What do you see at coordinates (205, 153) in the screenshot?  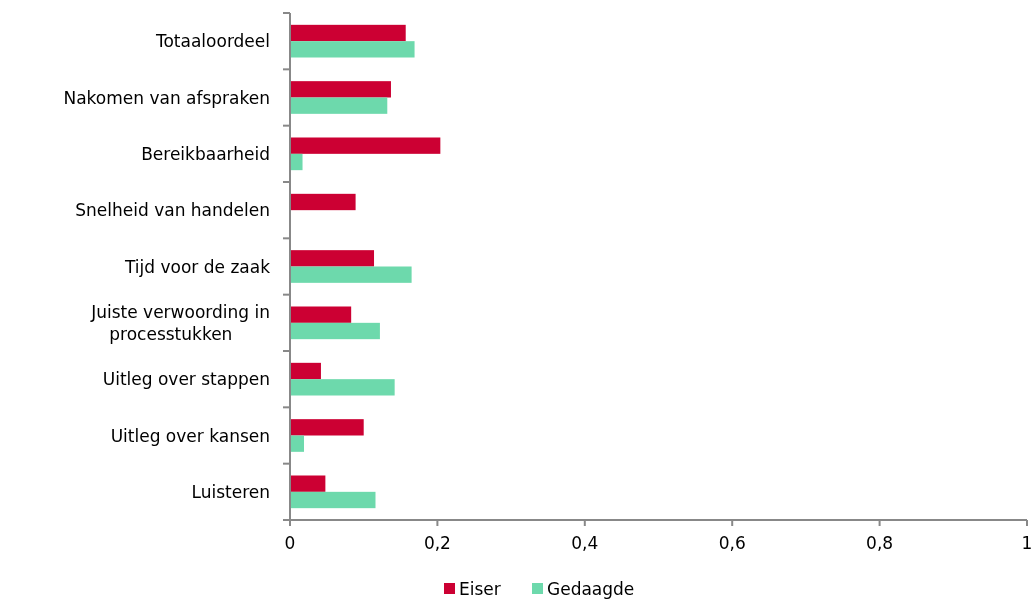 I see `y-tick-label: Bereikbaarheid` at bounding box center [205, 153].